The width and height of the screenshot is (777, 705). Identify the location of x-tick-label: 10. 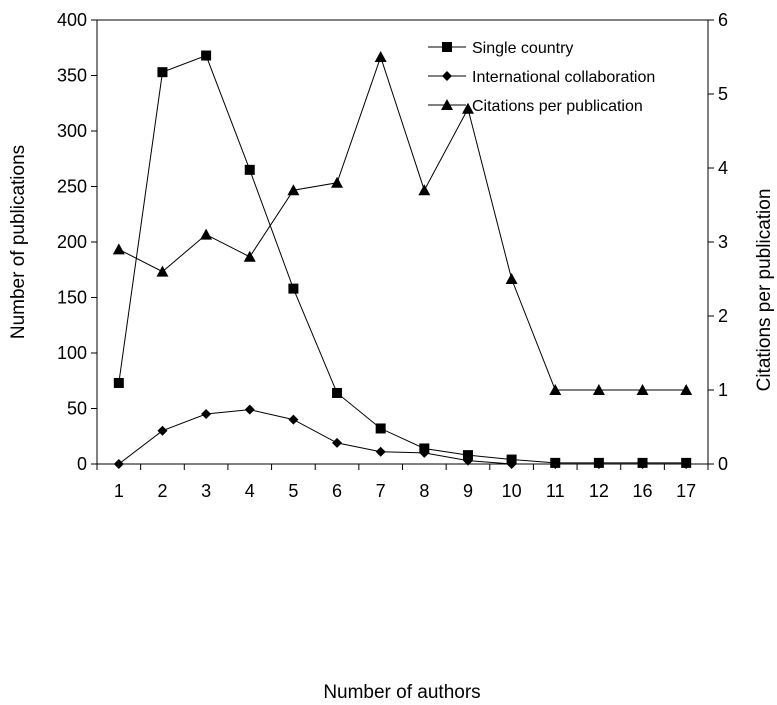
(512, 491).